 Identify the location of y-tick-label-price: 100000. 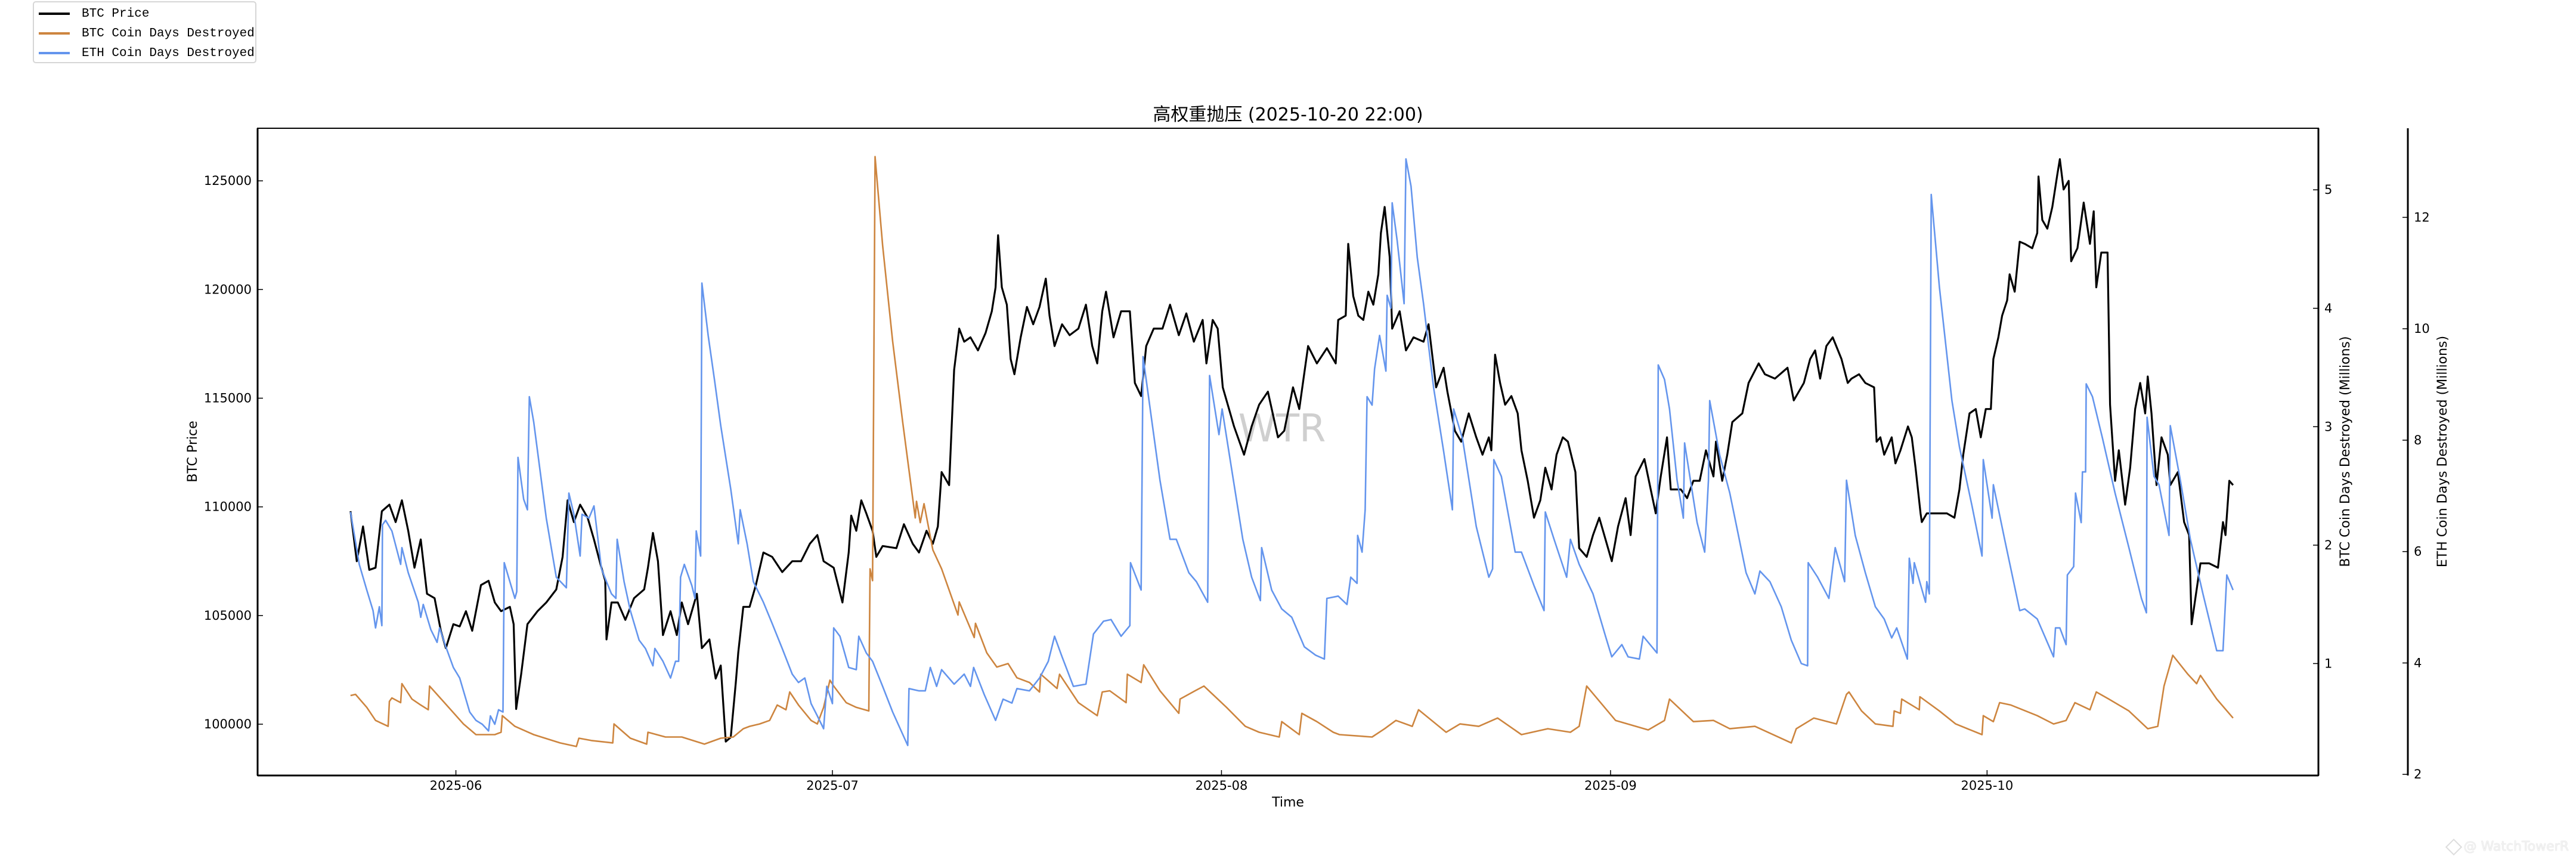
(228, 724).